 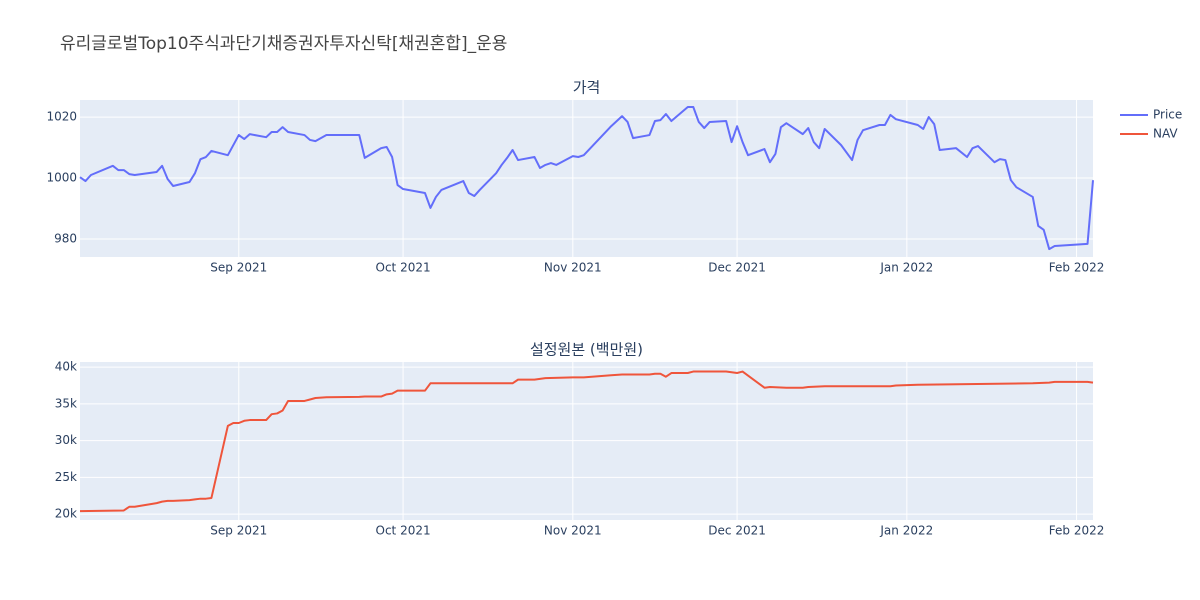 What do you see at coordinates (586, 350) in the screenshot?
I see `subplot-title: 설정원본 (백만원)` at bounding box center [586, 350].